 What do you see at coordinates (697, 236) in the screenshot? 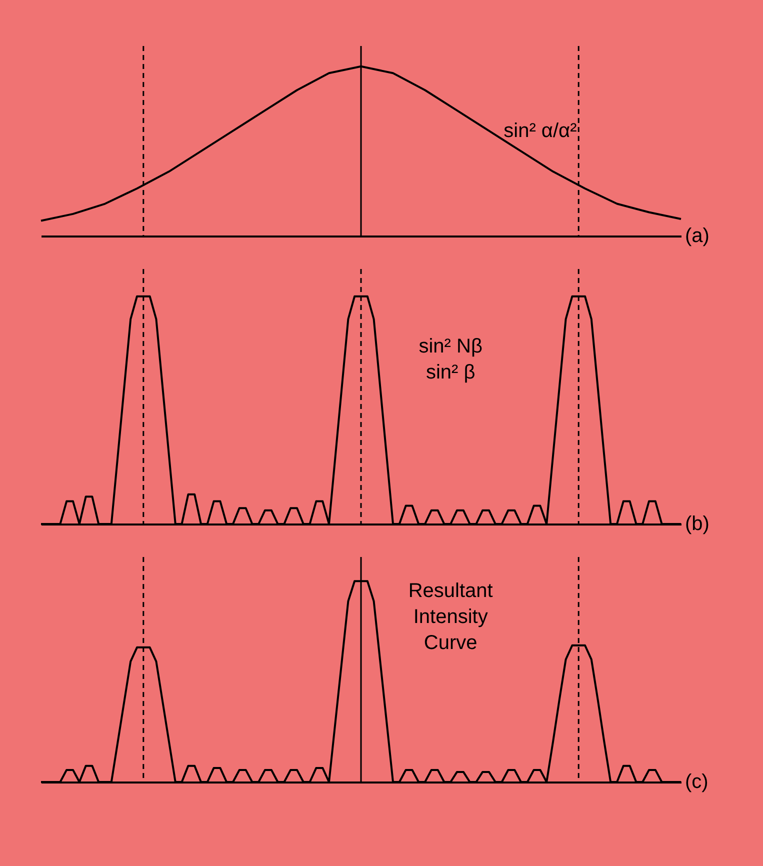
I see `text: (a)` at bounding box center [697, 236].